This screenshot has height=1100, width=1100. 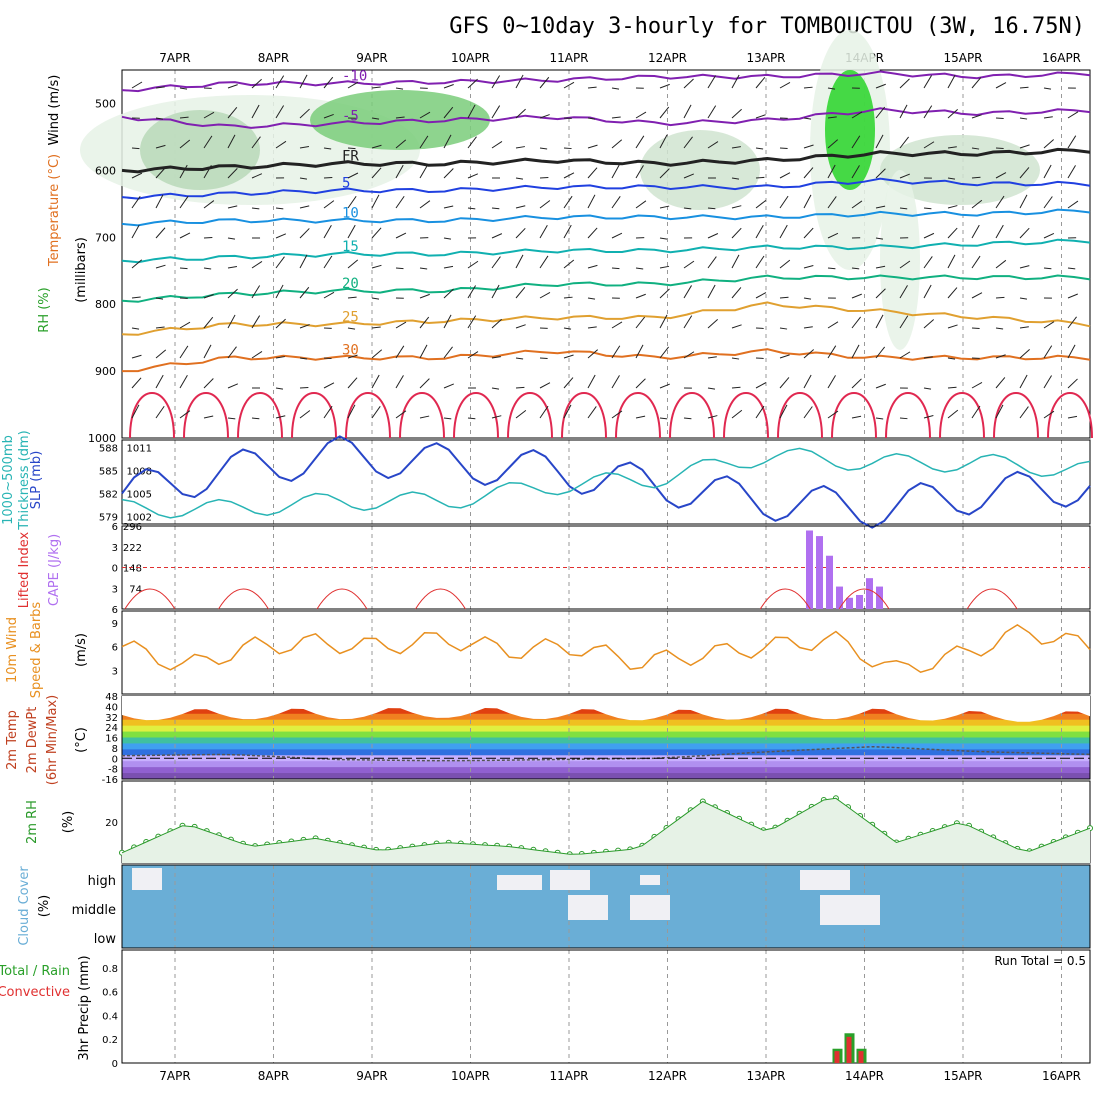 I want to click on label-rh2m: 2m RH, so click(x=32, y=822).